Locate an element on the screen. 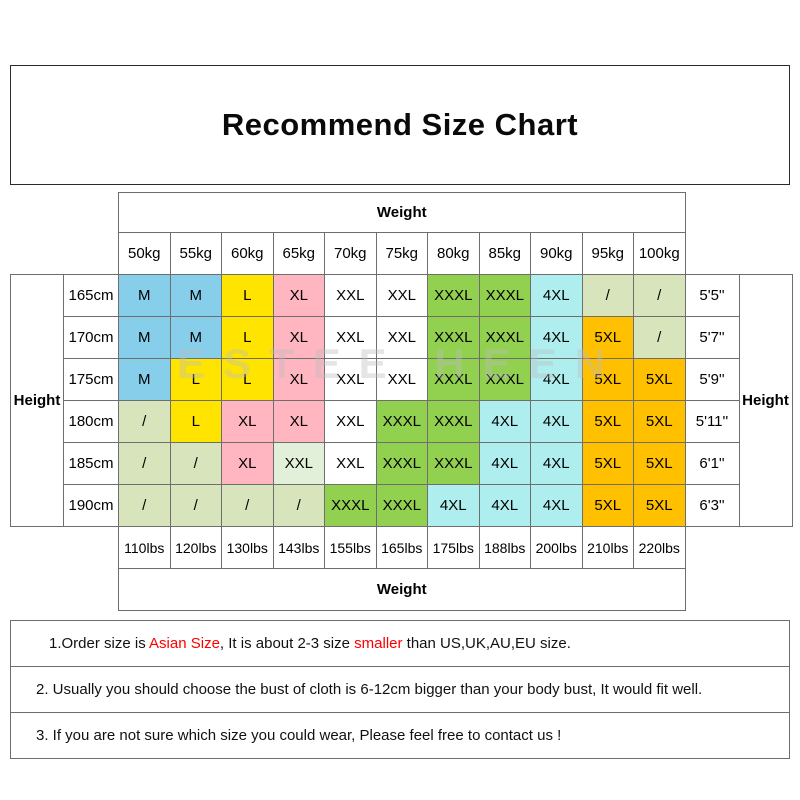 The height and width of the screenshot is (800, 800). kg-label: 65kg is located at coordinates (298, 253).